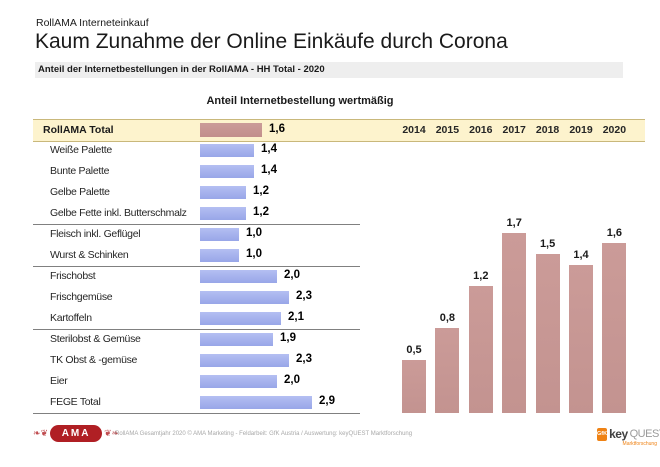 This screenshot has width=660, height=467. Describe the element at coordinates (514, 130) in the screenshot. I see `year-label: 2017` at that location.